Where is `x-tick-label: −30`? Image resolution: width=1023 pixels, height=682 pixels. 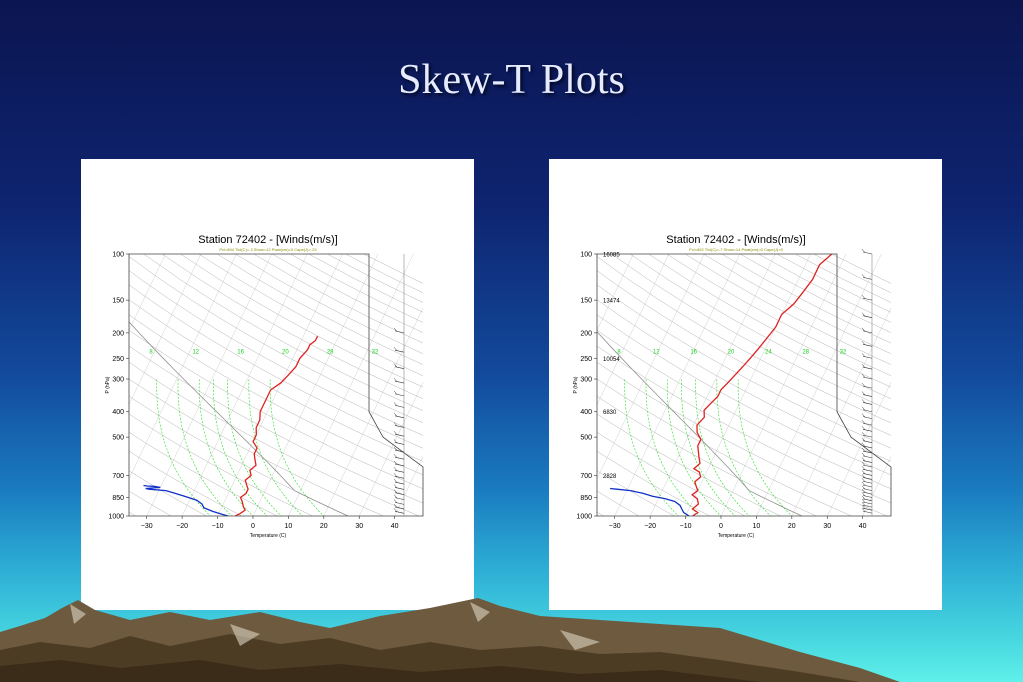 x-tick-label: −30 is located at coordinates (147, 526).